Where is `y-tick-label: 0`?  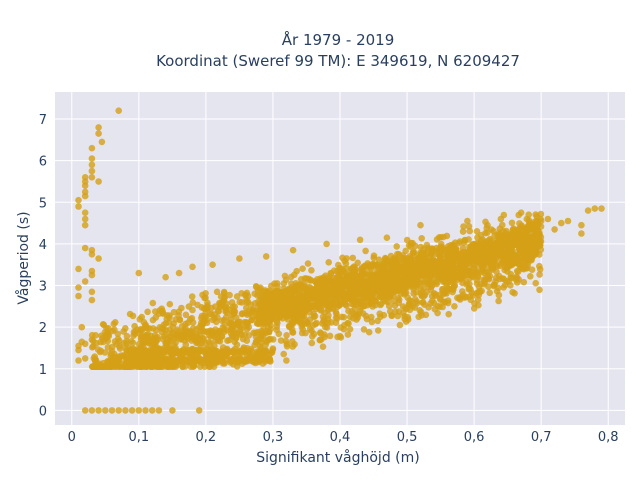 y-tick-label: 0 is located at coordinates (43, 411).